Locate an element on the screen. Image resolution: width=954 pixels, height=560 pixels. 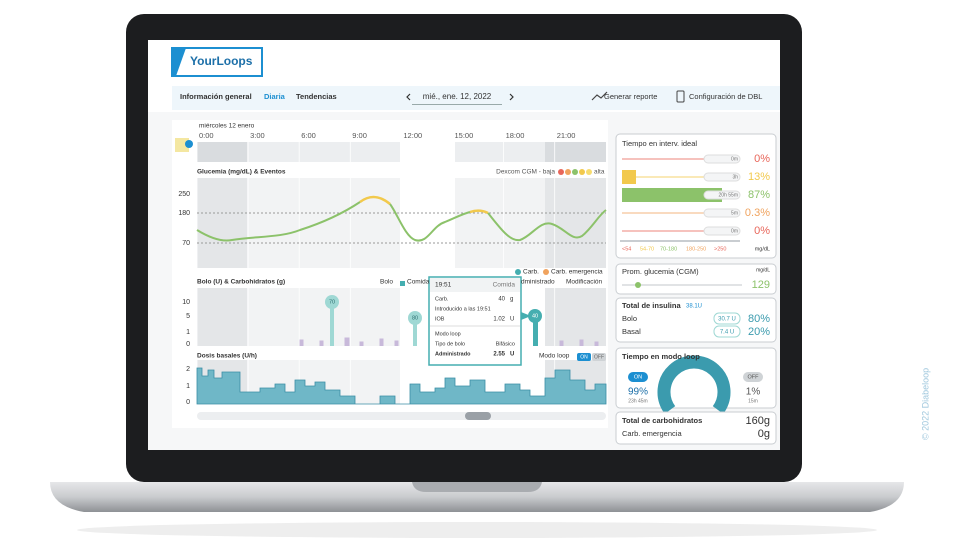
loop-on-toggle is located at coordinates (584, 357).